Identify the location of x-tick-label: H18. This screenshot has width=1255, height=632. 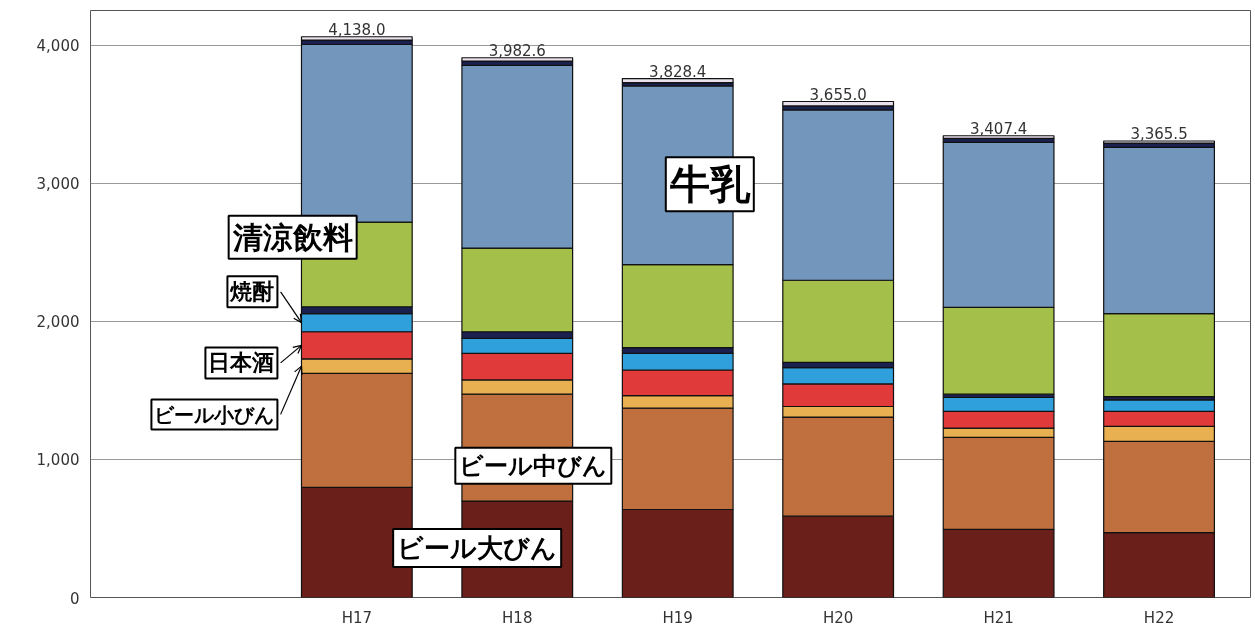
(517, 617).